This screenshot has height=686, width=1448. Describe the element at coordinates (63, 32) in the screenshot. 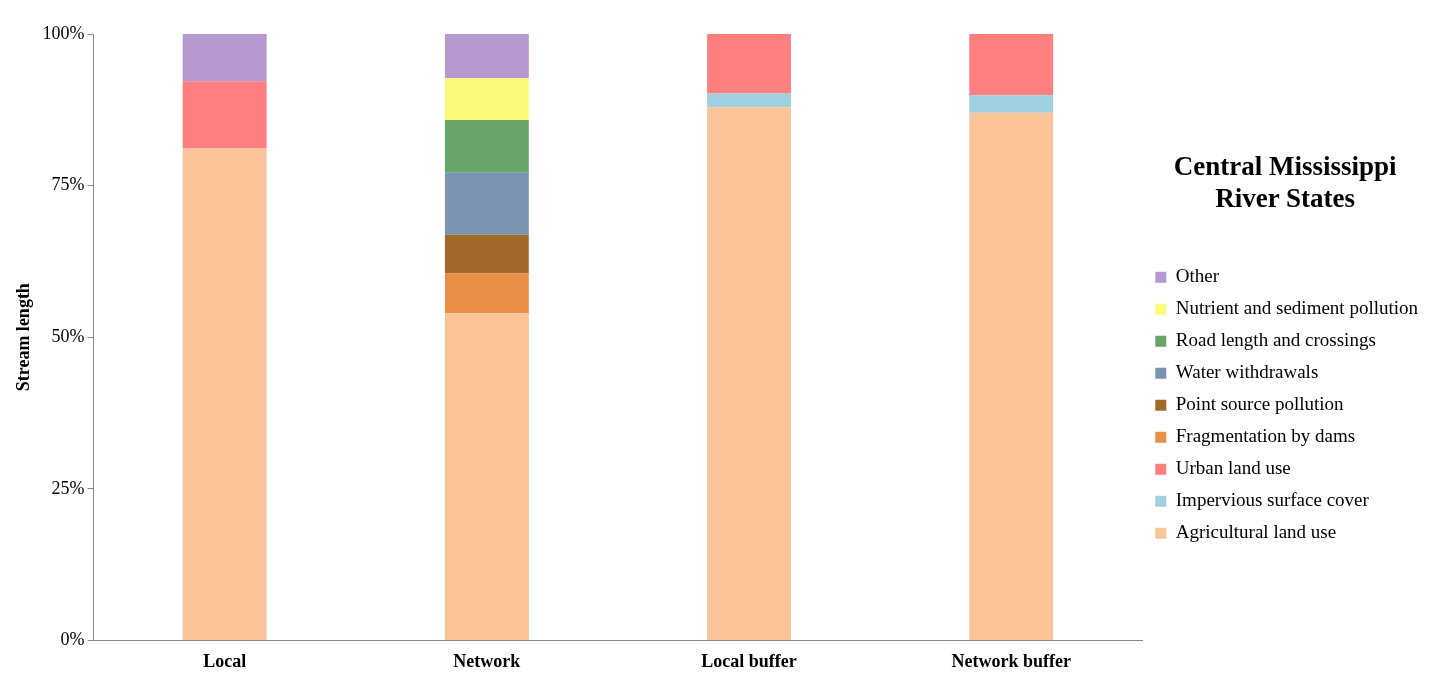

I see `y-tick-label: 100%` at that location.